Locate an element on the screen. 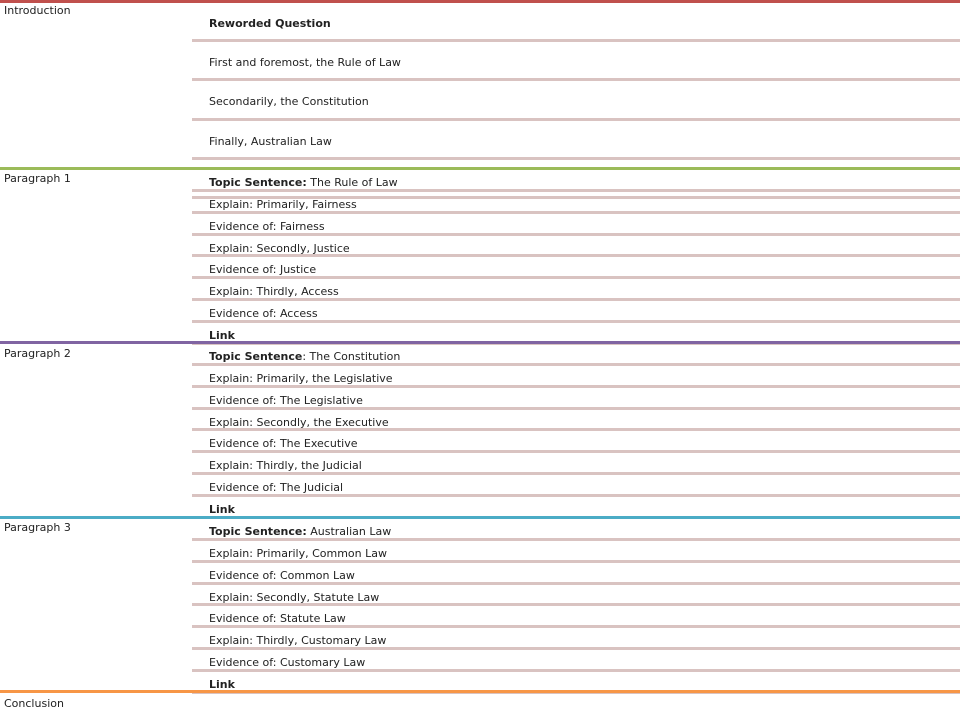  outline-row-detail: Explain: Primarily, Common Law is located at coordinates (298, 553).